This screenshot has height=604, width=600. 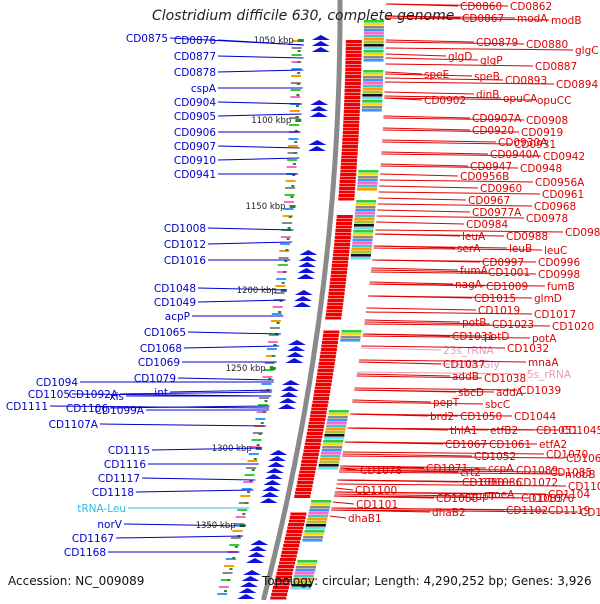 What do you see at coordinates (509, 273) in the screenshot?
I see `right-gene-label: CD1001` at bounding box center [509, 273].